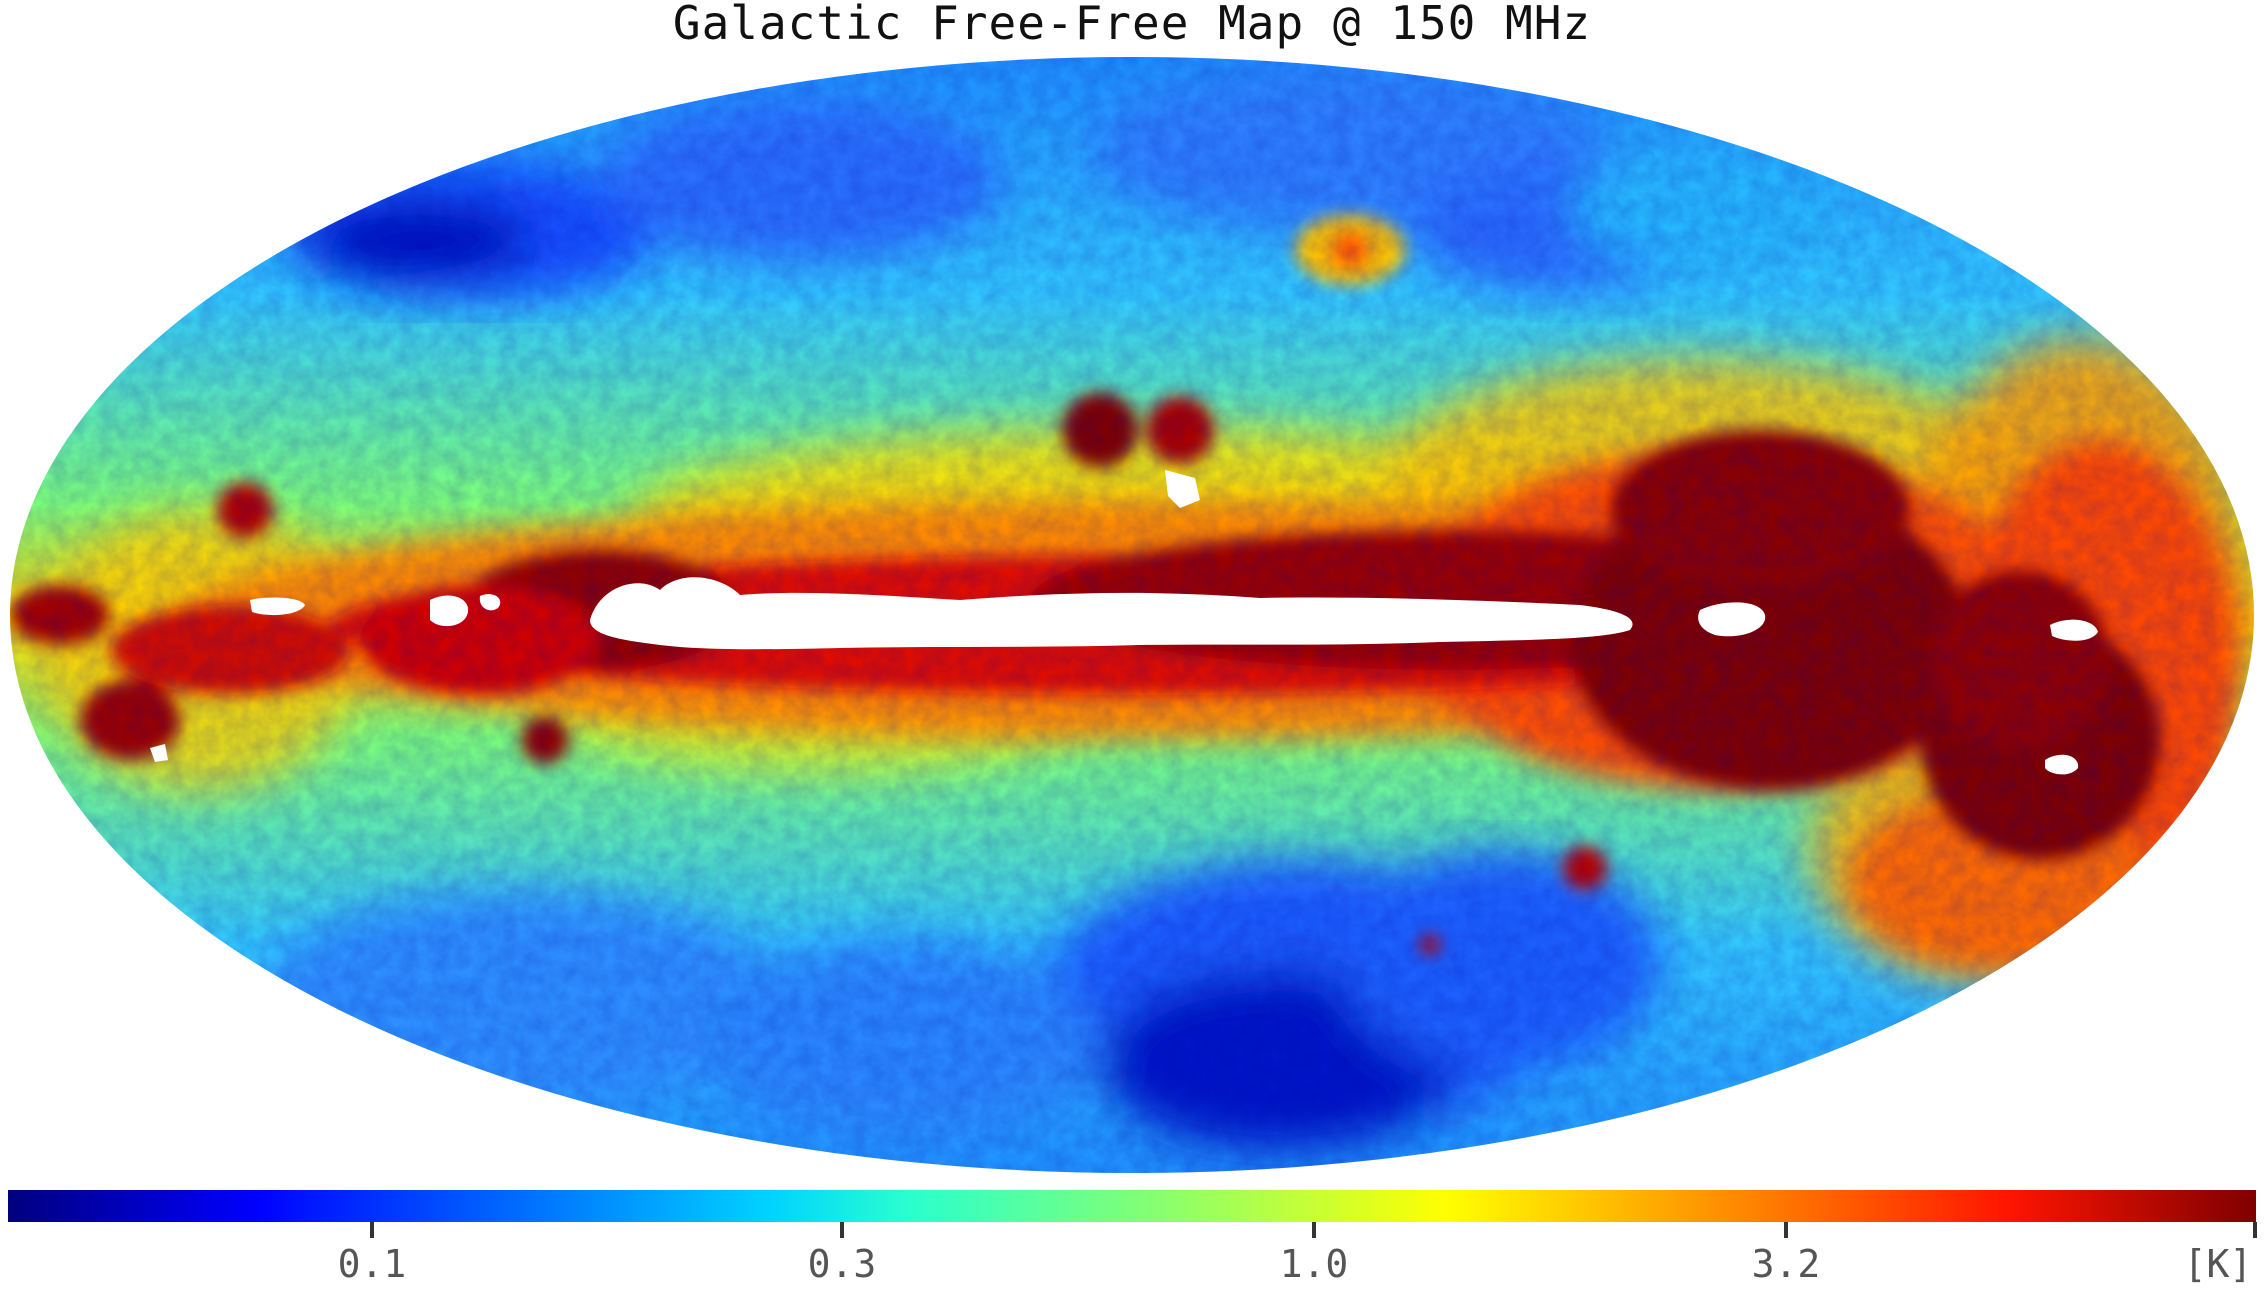  What do you see at coordinates (1786, 1264) in the screenshot?
I see `colorbar-tick-label: 3.2` at bounding box center [1786, 1264].